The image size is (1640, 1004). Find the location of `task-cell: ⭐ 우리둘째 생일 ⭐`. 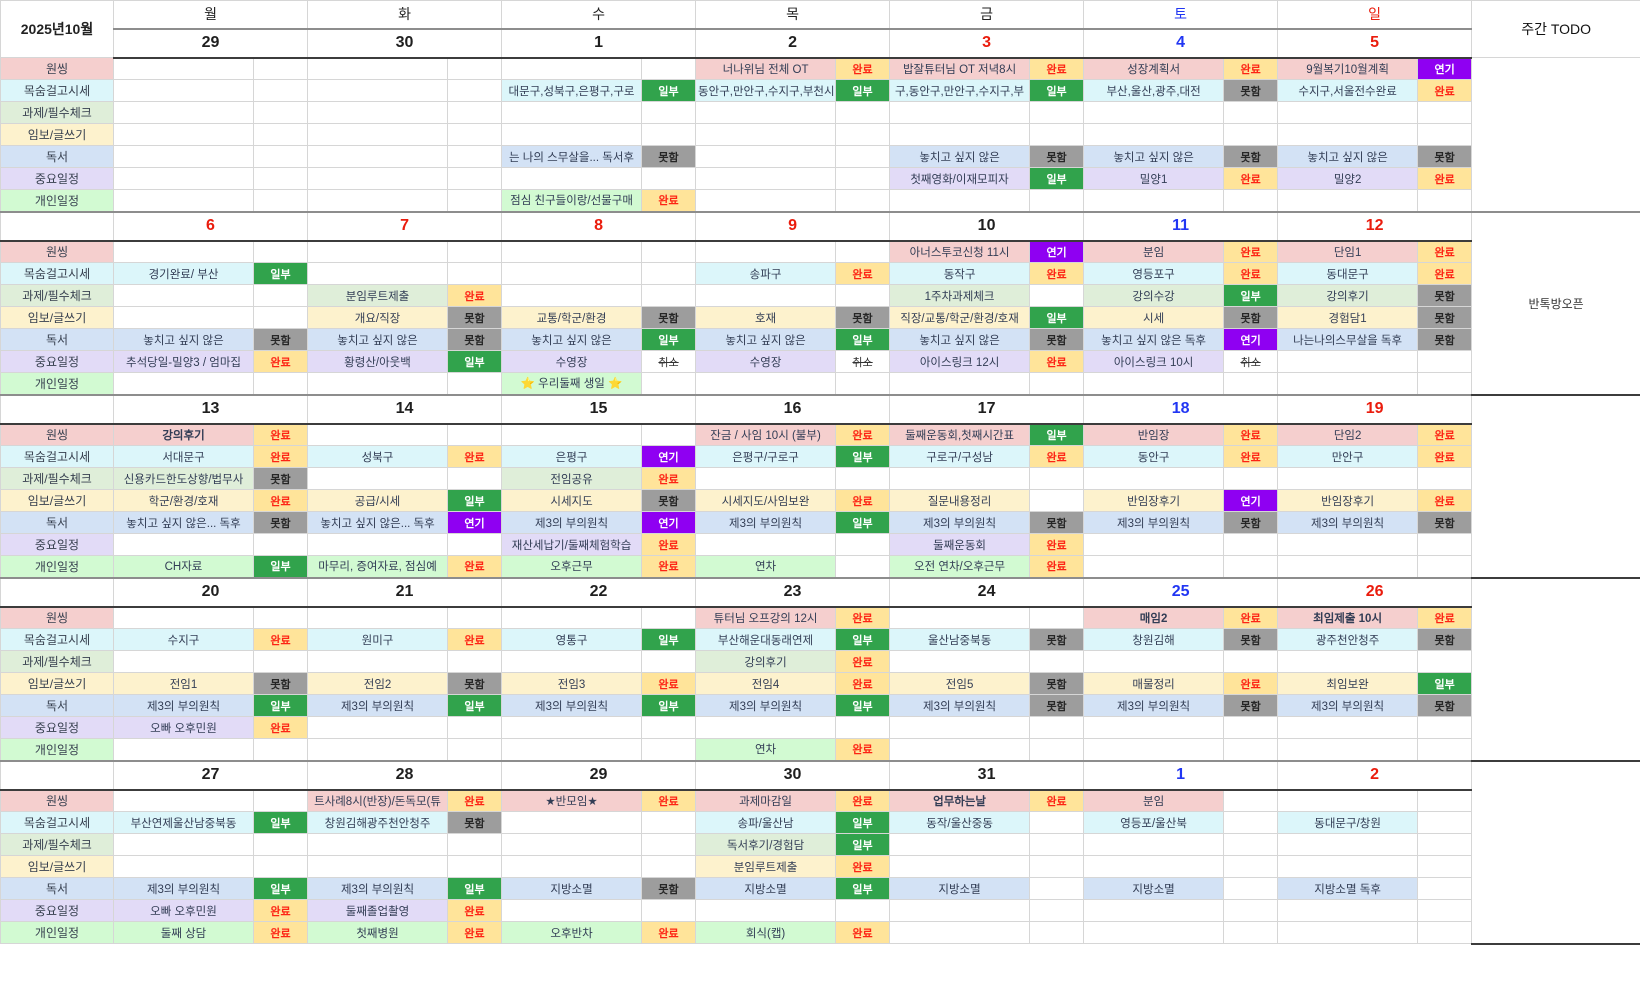

task-cell: ⭐ 우리둘째 생일 ⭐ is located at coordinates (572, 383).